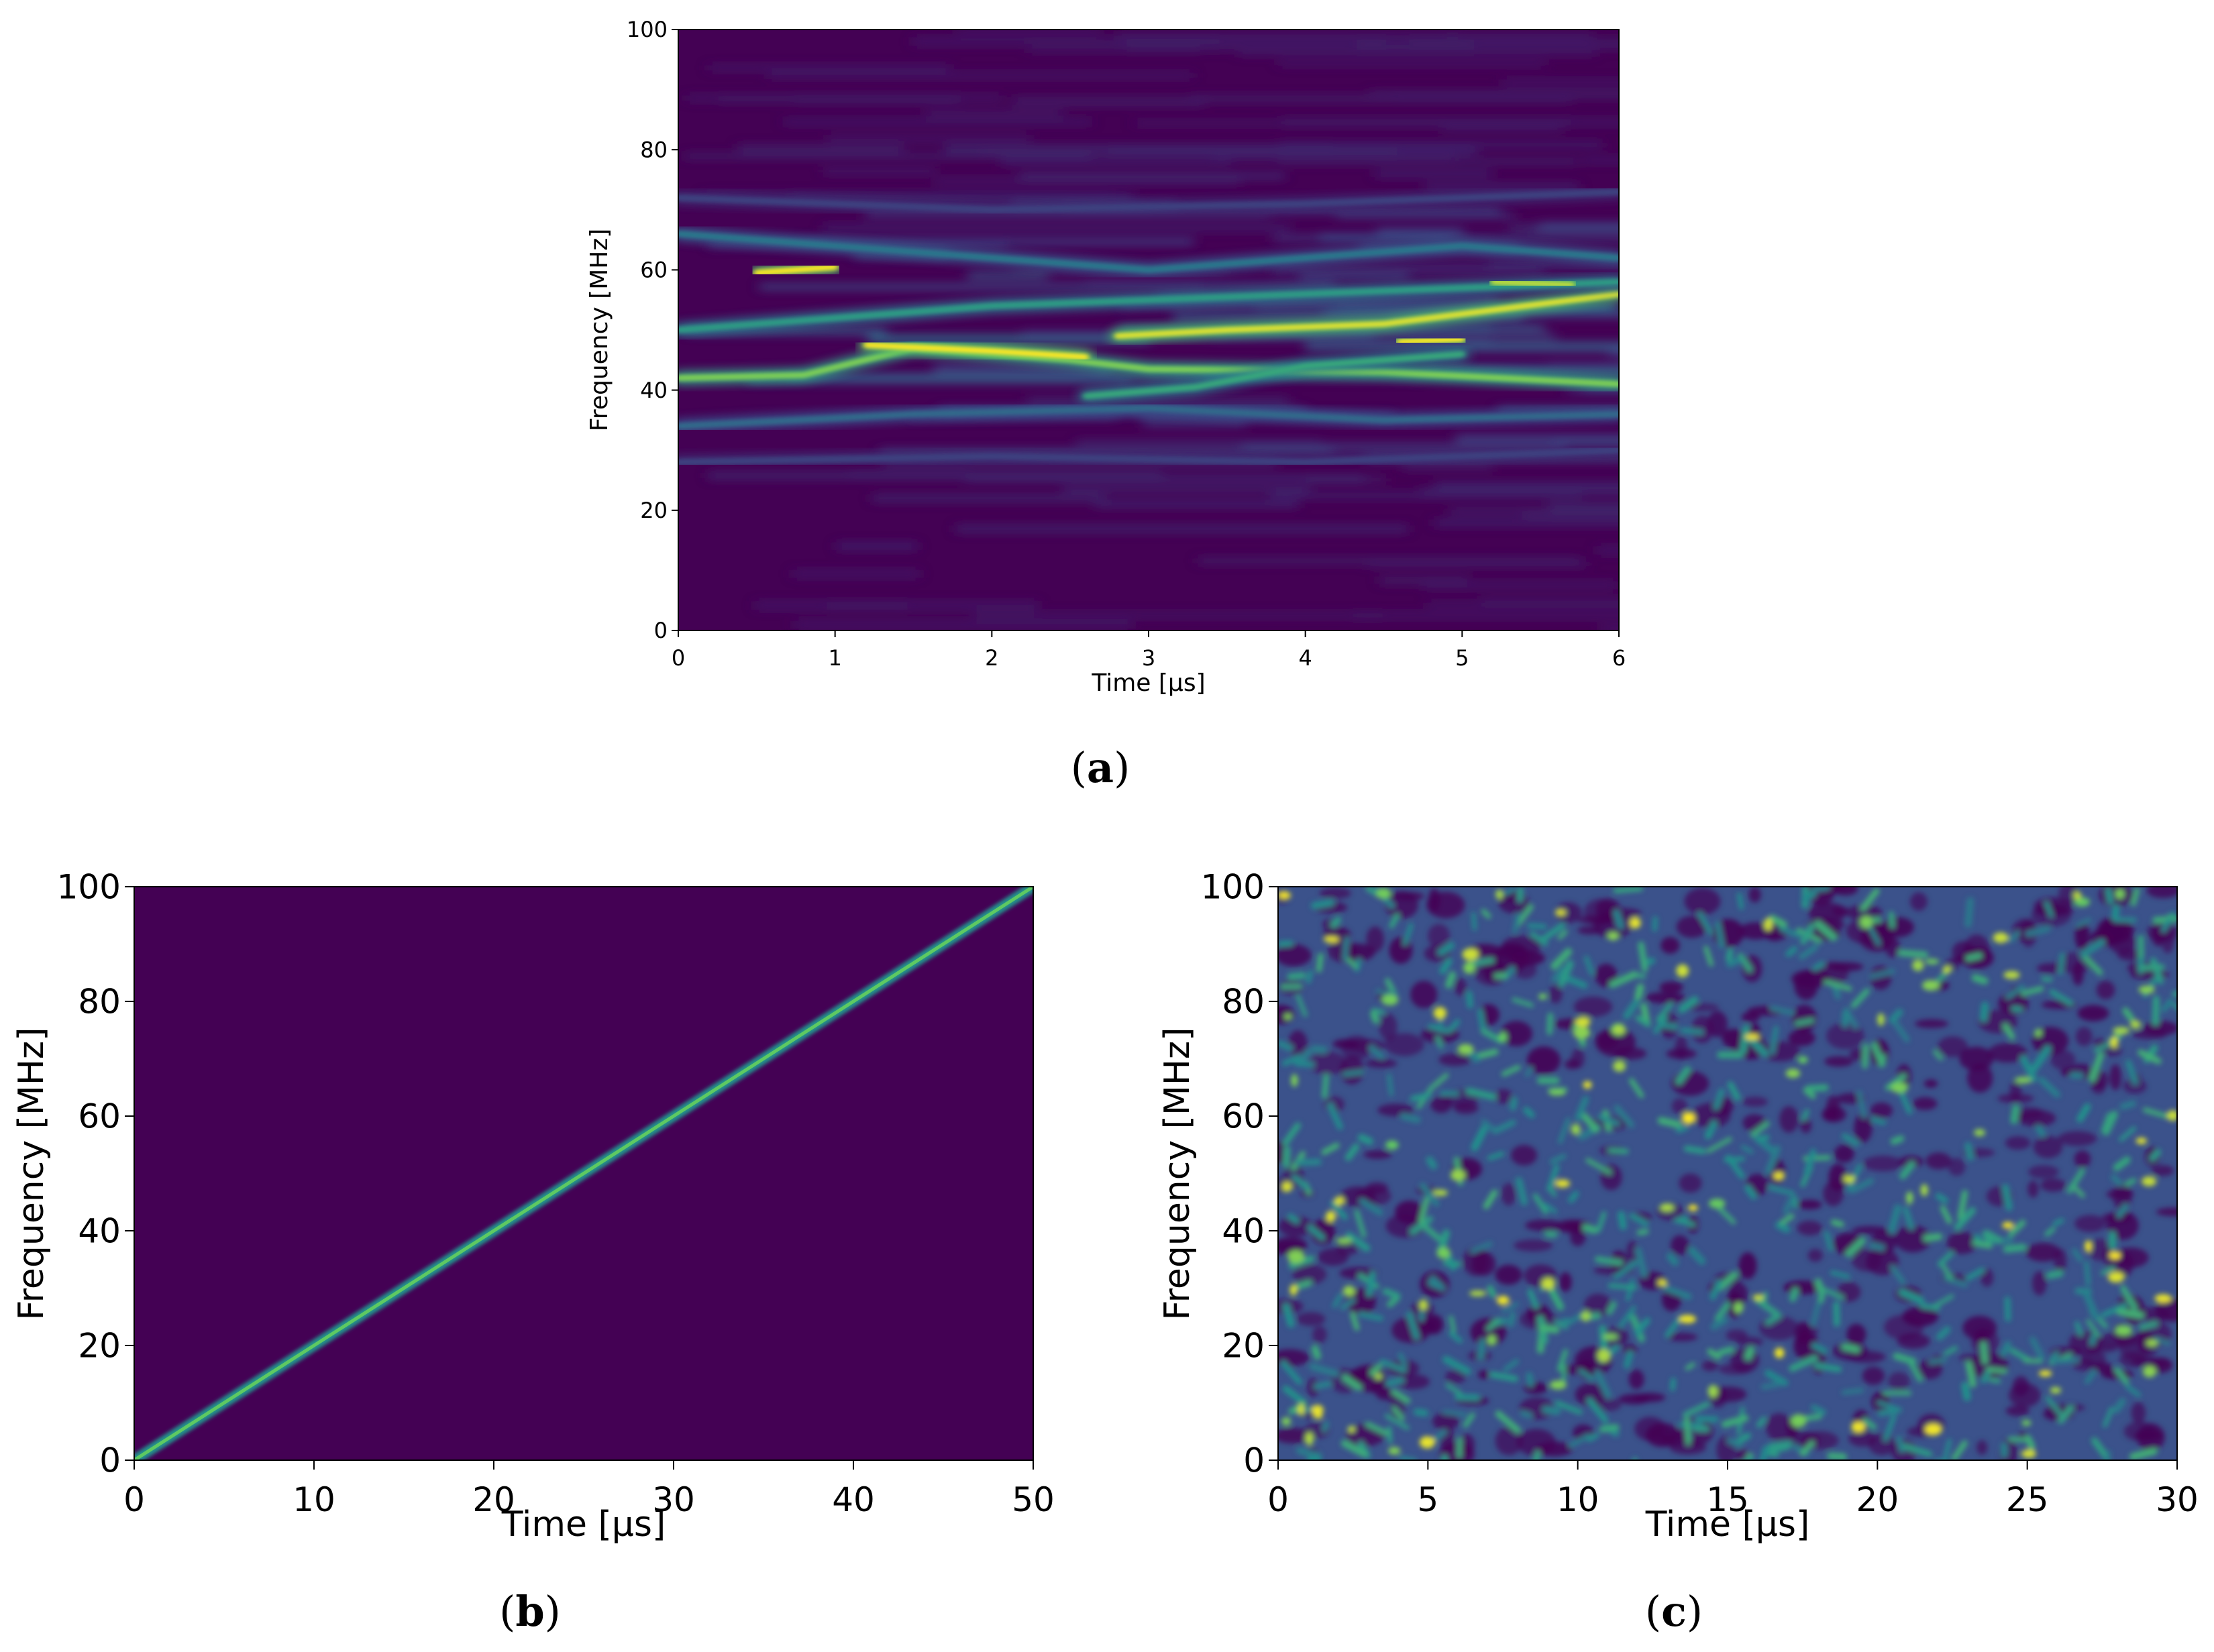 Image resolution: width=2214 pixels, height=1652 pixels. I want to click on panel-c-y-tick-label: 0, so click(1254, 1460).